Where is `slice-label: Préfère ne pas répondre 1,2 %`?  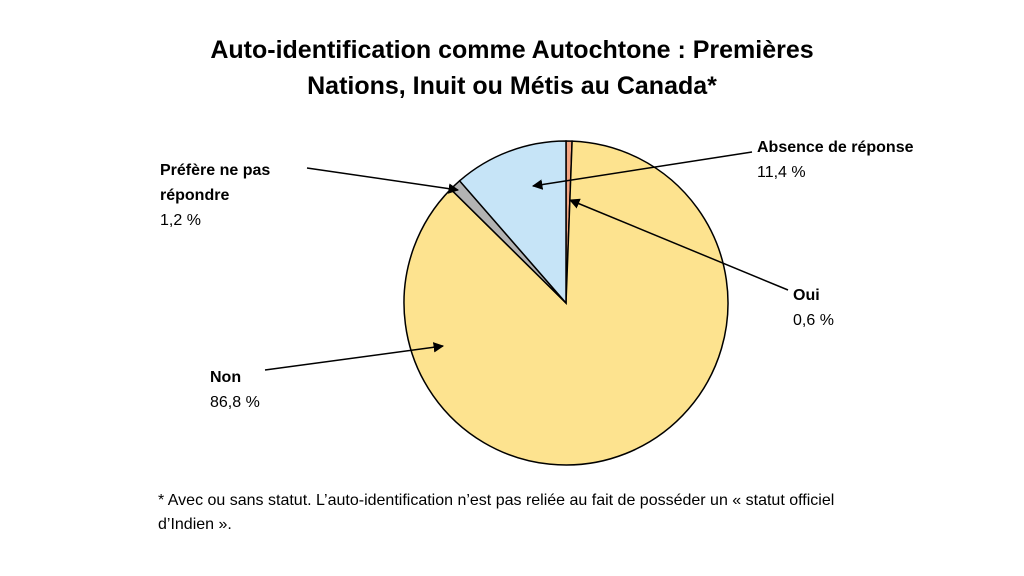 slice-label: Préfère ne pas répondre 1,2 % is located at coordinates (230, 195).